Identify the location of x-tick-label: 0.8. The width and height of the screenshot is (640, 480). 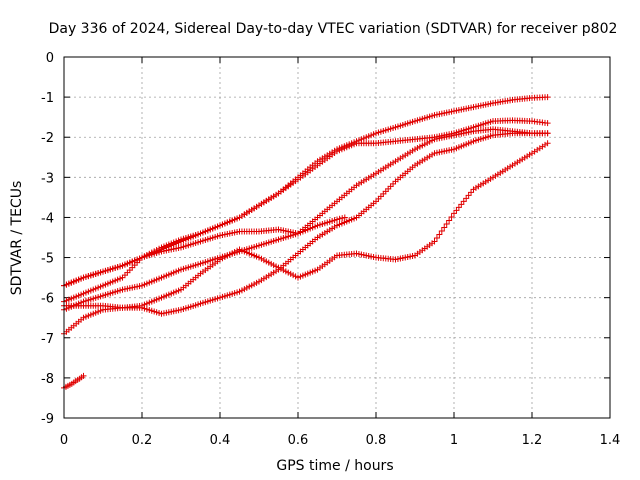
(376, 440).